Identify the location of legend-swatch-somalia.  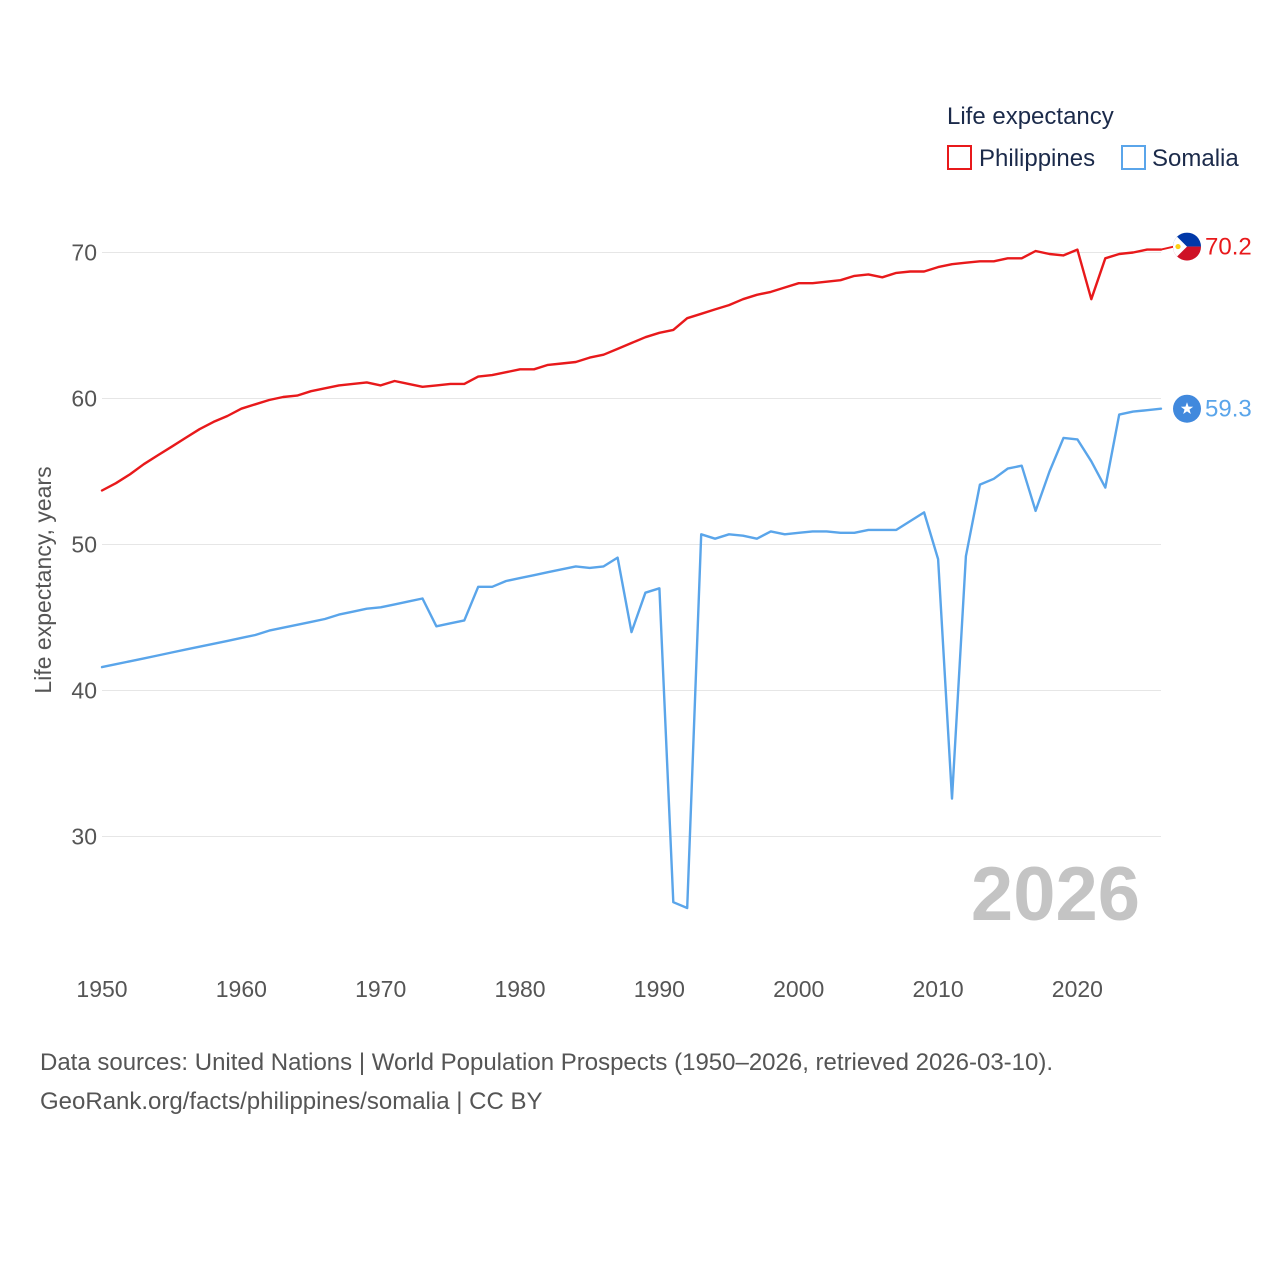
(1133, 157).